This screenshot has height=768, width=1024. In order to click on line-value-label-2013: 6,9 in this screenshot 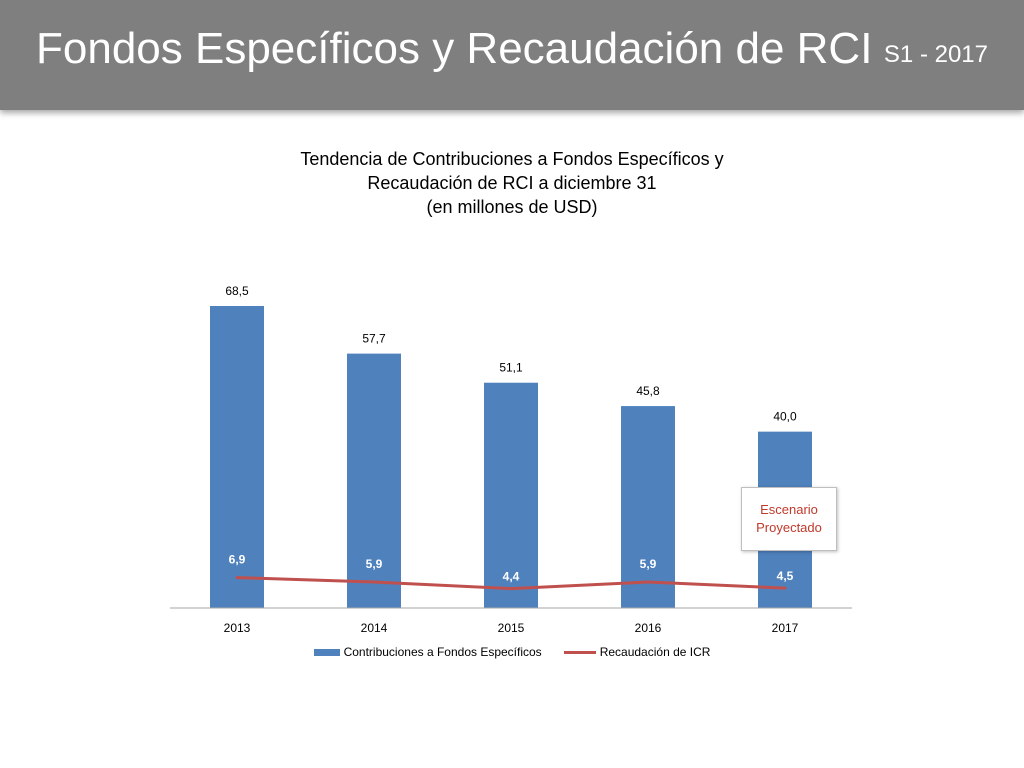, I will do `click(237, 560)`.